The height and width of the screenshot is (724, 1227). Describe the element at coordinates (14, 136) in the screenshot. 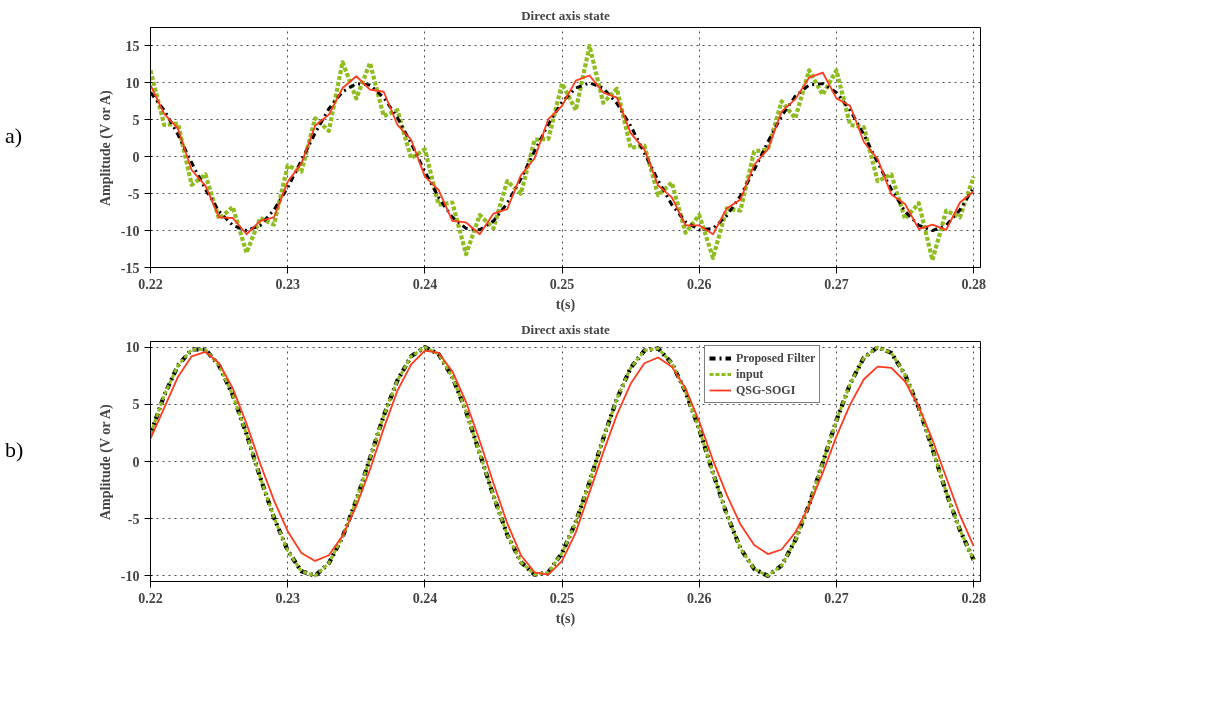

I see `text: a)` at that location.